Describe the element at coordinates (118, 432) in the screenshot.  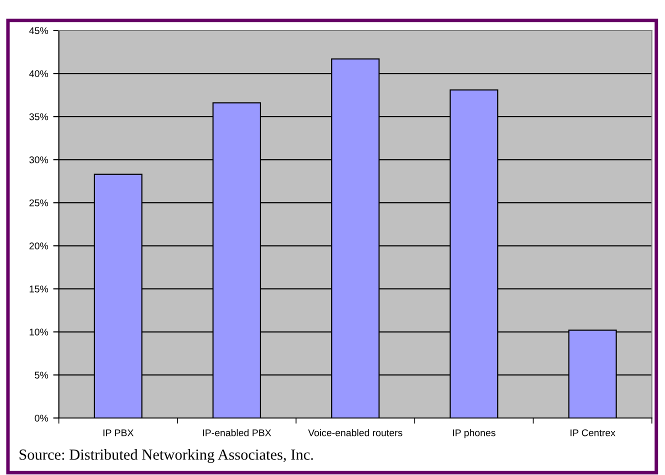
I see `x-tick-label: IP PBX` at that location.